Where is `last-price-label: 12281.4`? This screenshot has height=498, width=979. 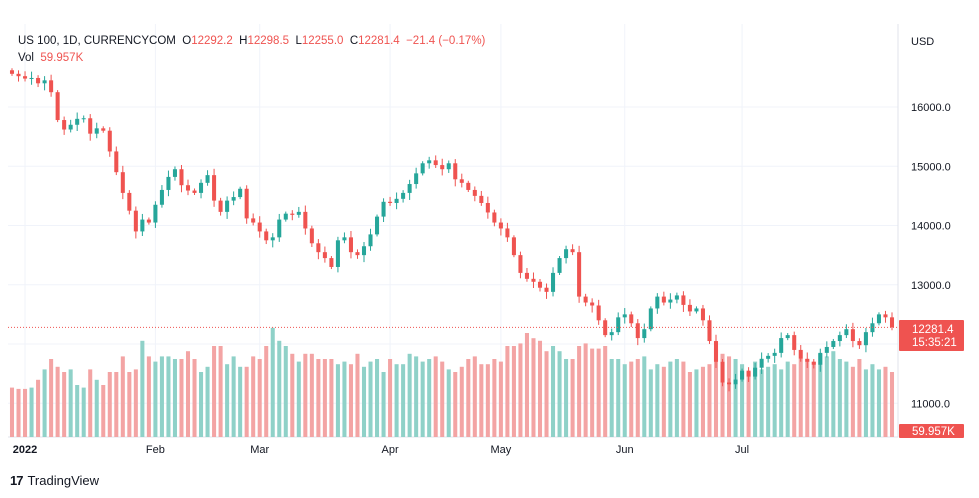
last-price-label: 12281.4 is located at coordinates (933, 330).